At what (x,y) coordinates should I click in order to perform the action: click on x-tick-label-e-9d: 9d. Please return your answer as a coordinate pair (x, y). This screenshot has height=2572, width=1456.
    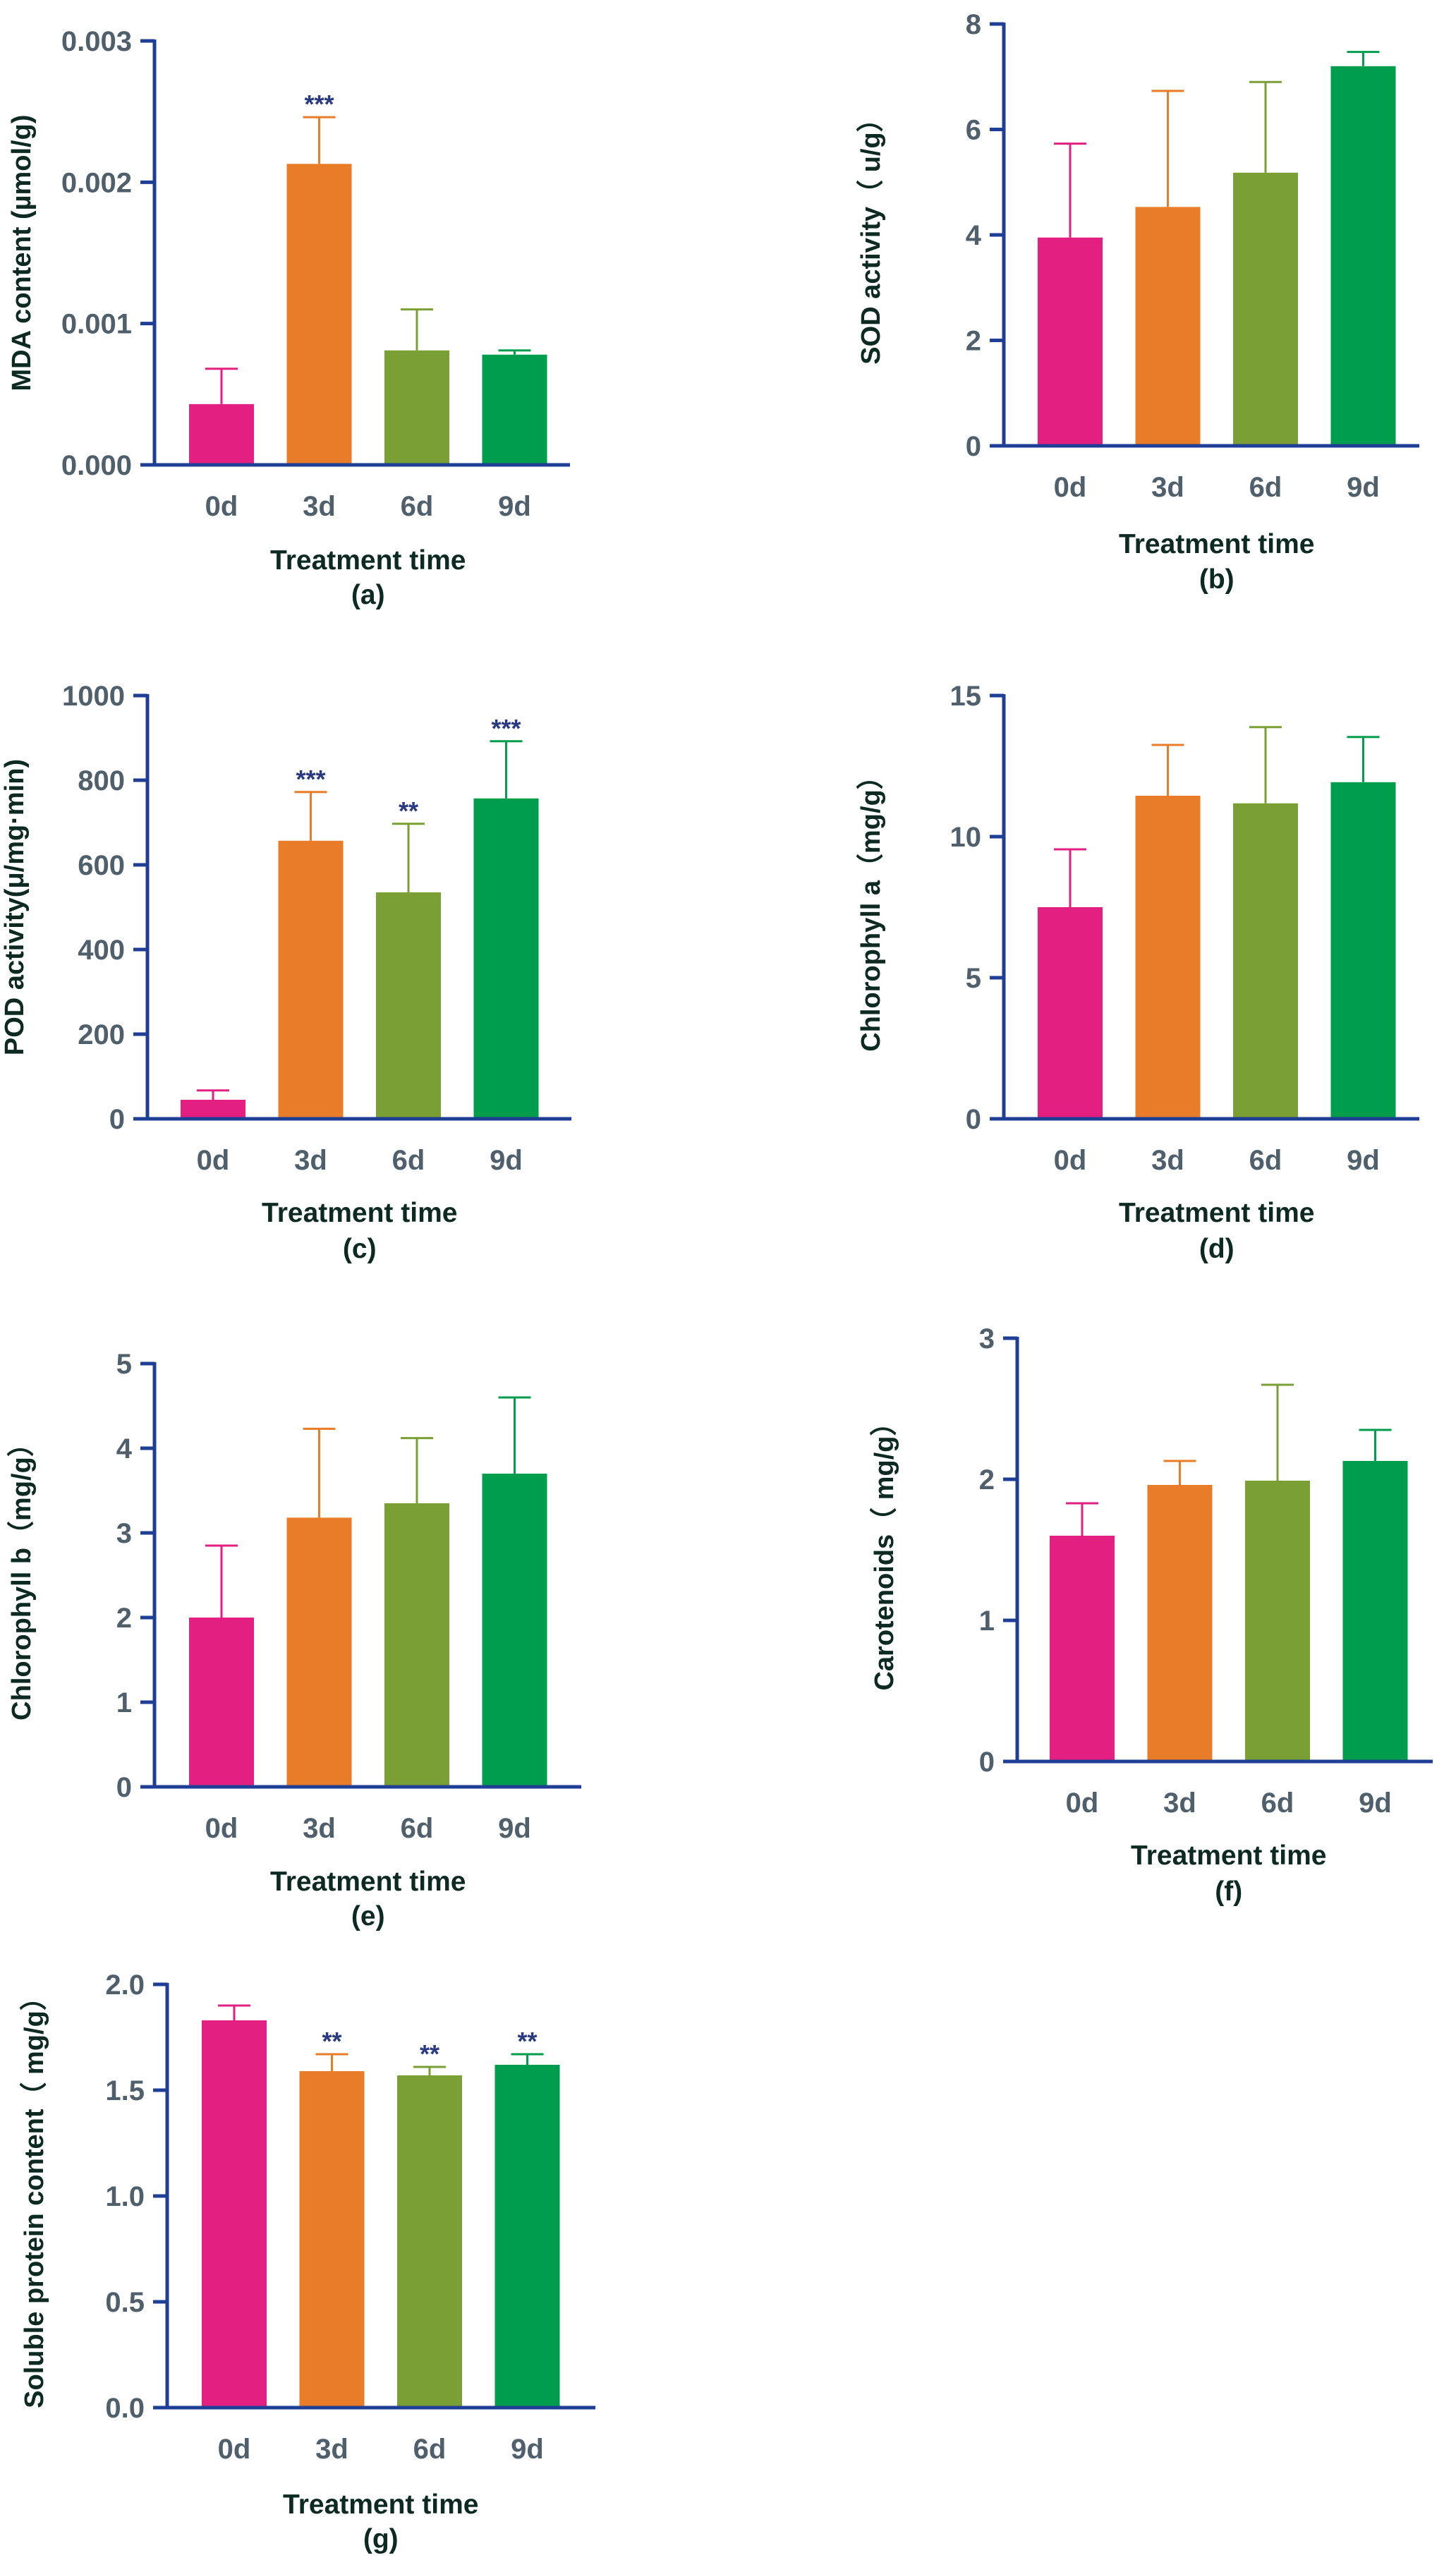
    Looking at the image, I should click on (515, 1828).